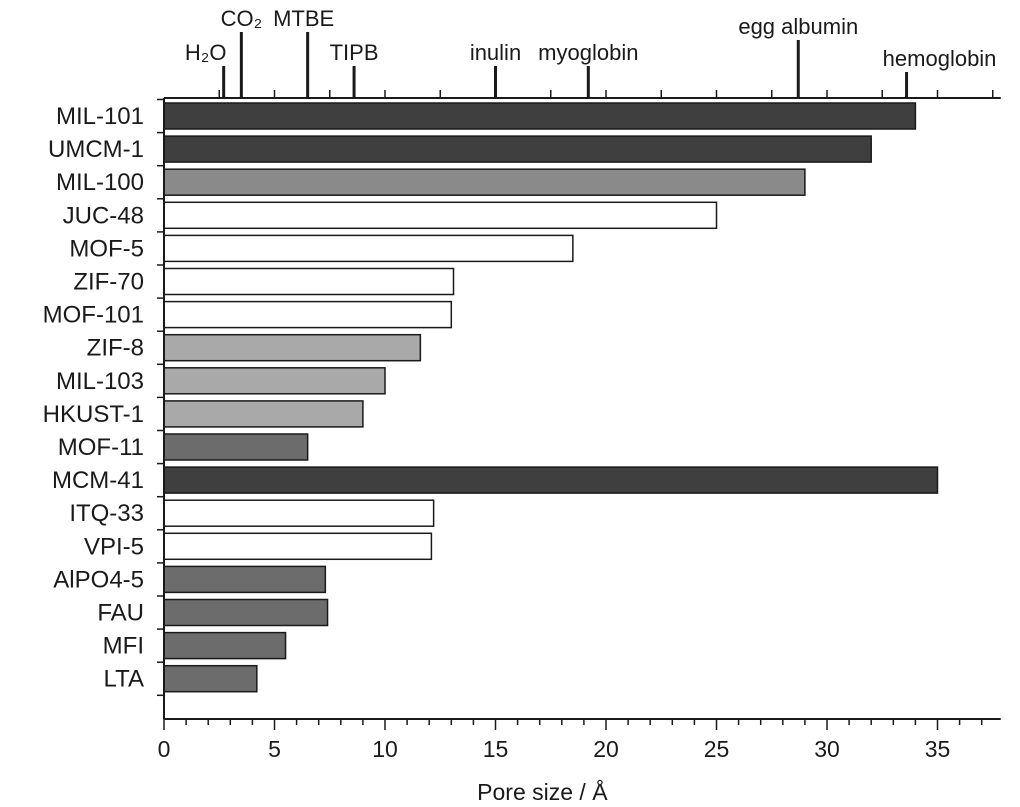 Image resolution: width=1020 pixels, height=807 pixels. What do you see at coordinates (225, 645) in the screenshot?
I see `bar-mfi` at bounding box center [225, 645].